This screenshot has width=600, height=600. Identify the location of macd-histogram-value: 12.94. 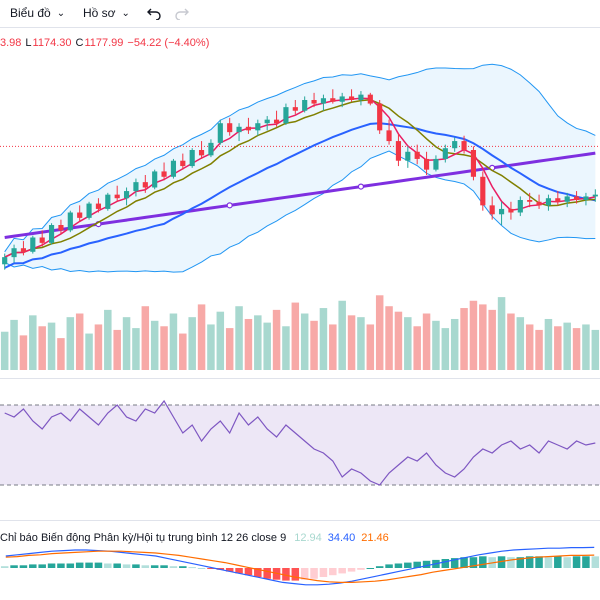
(308, 538).